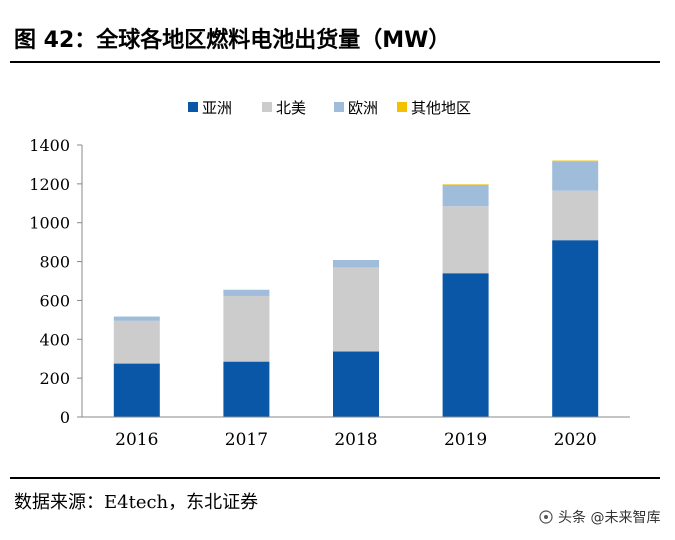  Describe the element at coordinates (575, 440) in the screenshot. I see `x-tick-label: 2020` at that location.